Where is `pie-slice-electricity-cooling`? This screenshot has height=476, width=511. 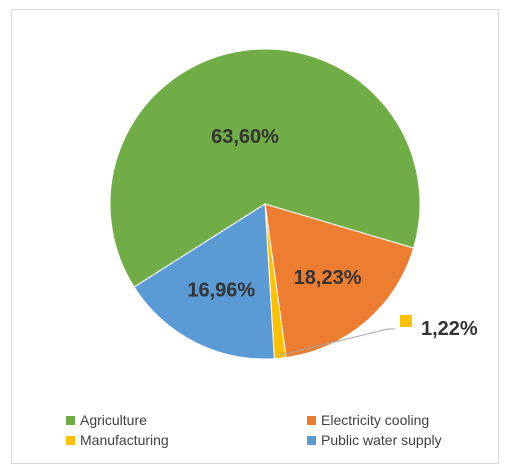 pie-slice-electricity-cooling is located at coordinates (339, 281).